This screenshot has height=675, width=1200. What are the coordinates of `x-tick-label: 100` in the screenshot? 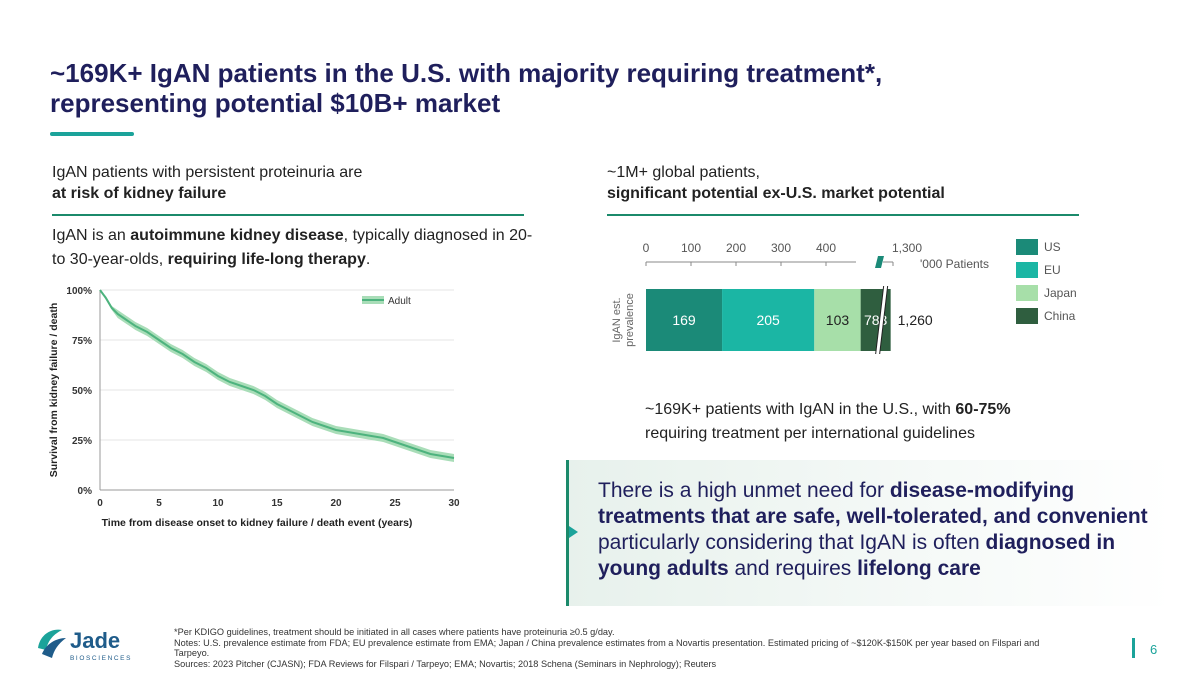 It's located at (691, 248).